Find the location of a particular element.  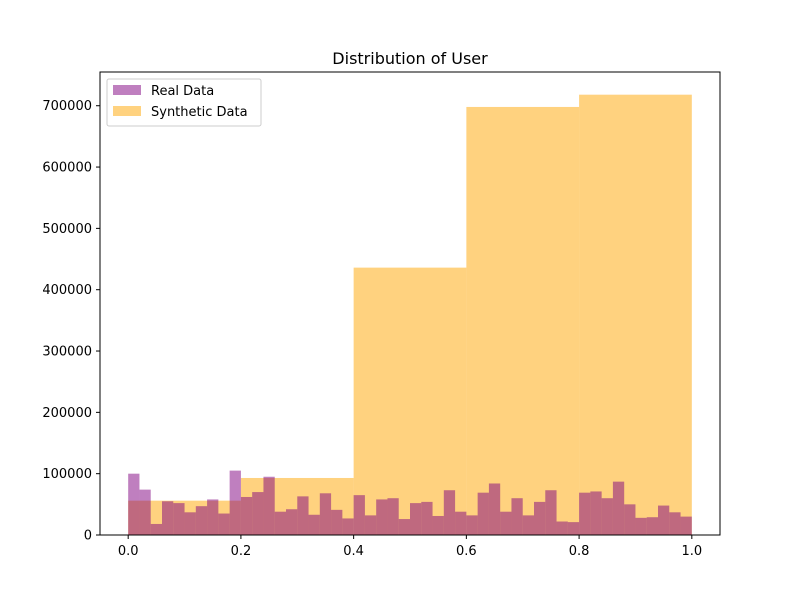

x-tick-label: 0.0 is located at coordinates (128, 551).